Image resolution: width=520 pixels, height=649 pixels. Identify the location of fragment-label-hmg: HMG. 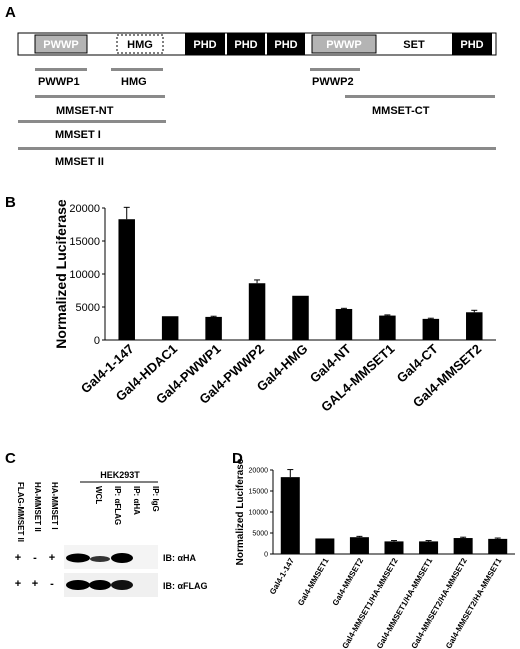
(134, 82).